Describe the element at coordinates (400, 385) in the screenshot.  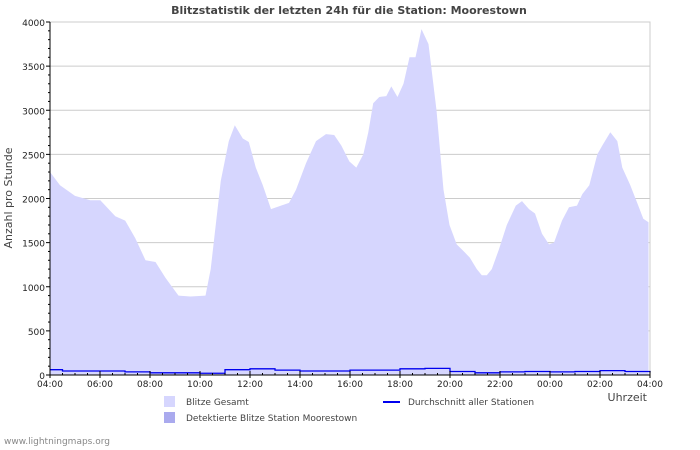
I see `x-tick-label: 18:00` at that location.